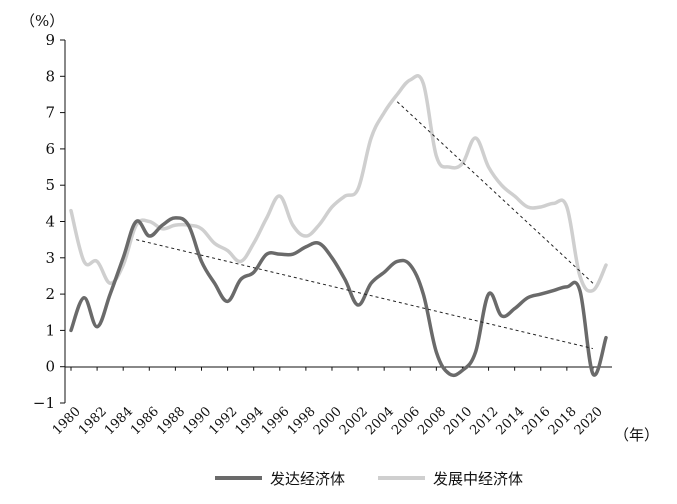 Image resolution: width=677 pixels, height=504 pixels. Describe the element at coordinates (380, 421) in the screenshot. I see `x-tick-label: 2004` at that location.